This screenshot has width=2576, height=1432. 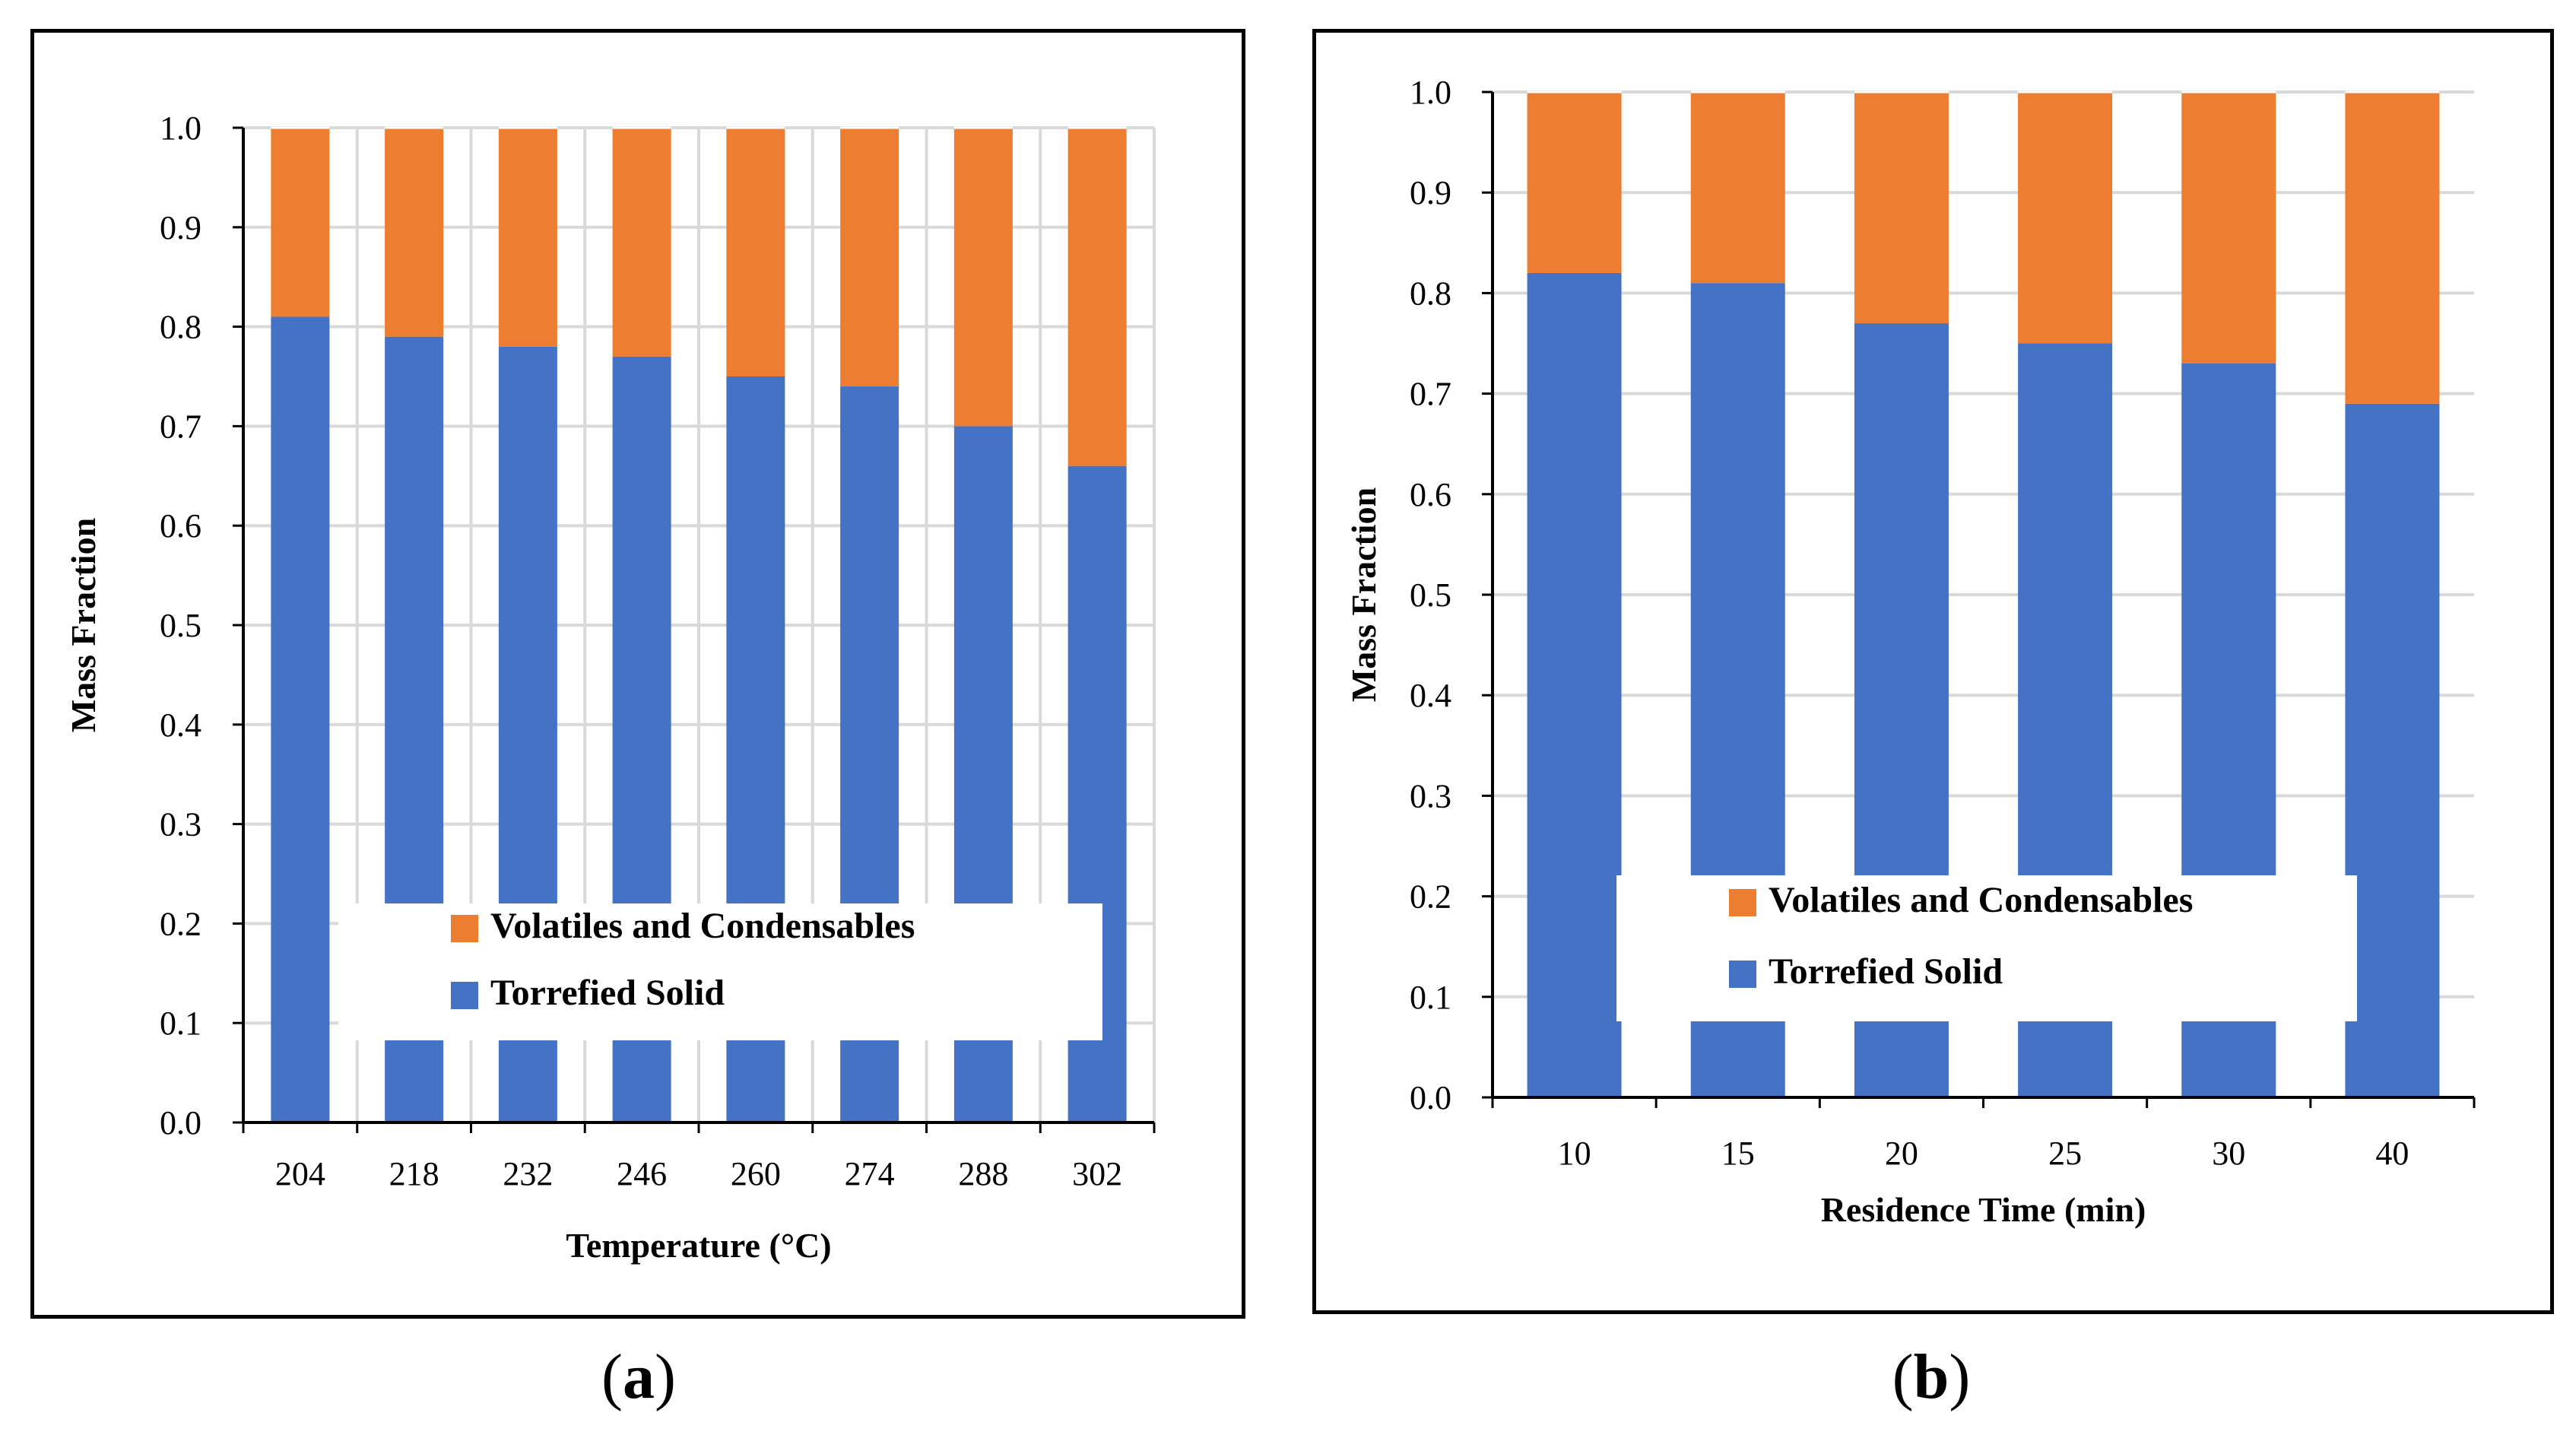 What do you see at coordinates (983, 1173) in the screenshot?
I see `x-tick-label: 288` at bounding box center [983, 1173].